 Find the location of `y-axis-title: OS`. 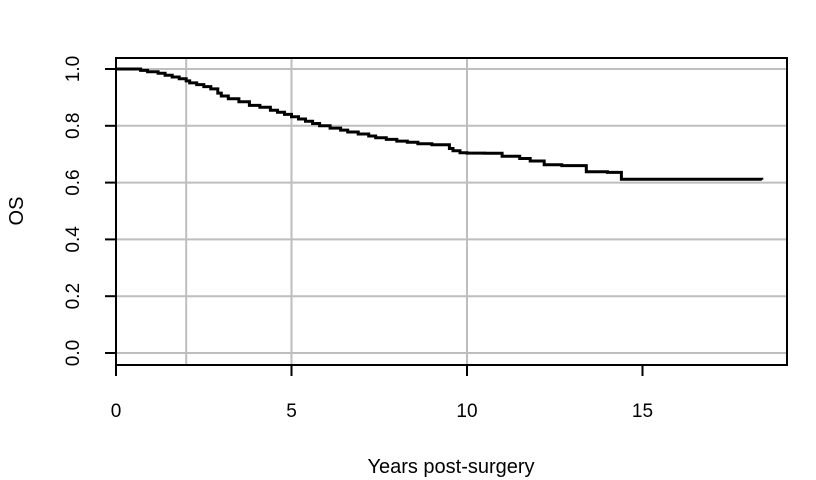

y-axis-title: OS is located at coordinates (17, 211).